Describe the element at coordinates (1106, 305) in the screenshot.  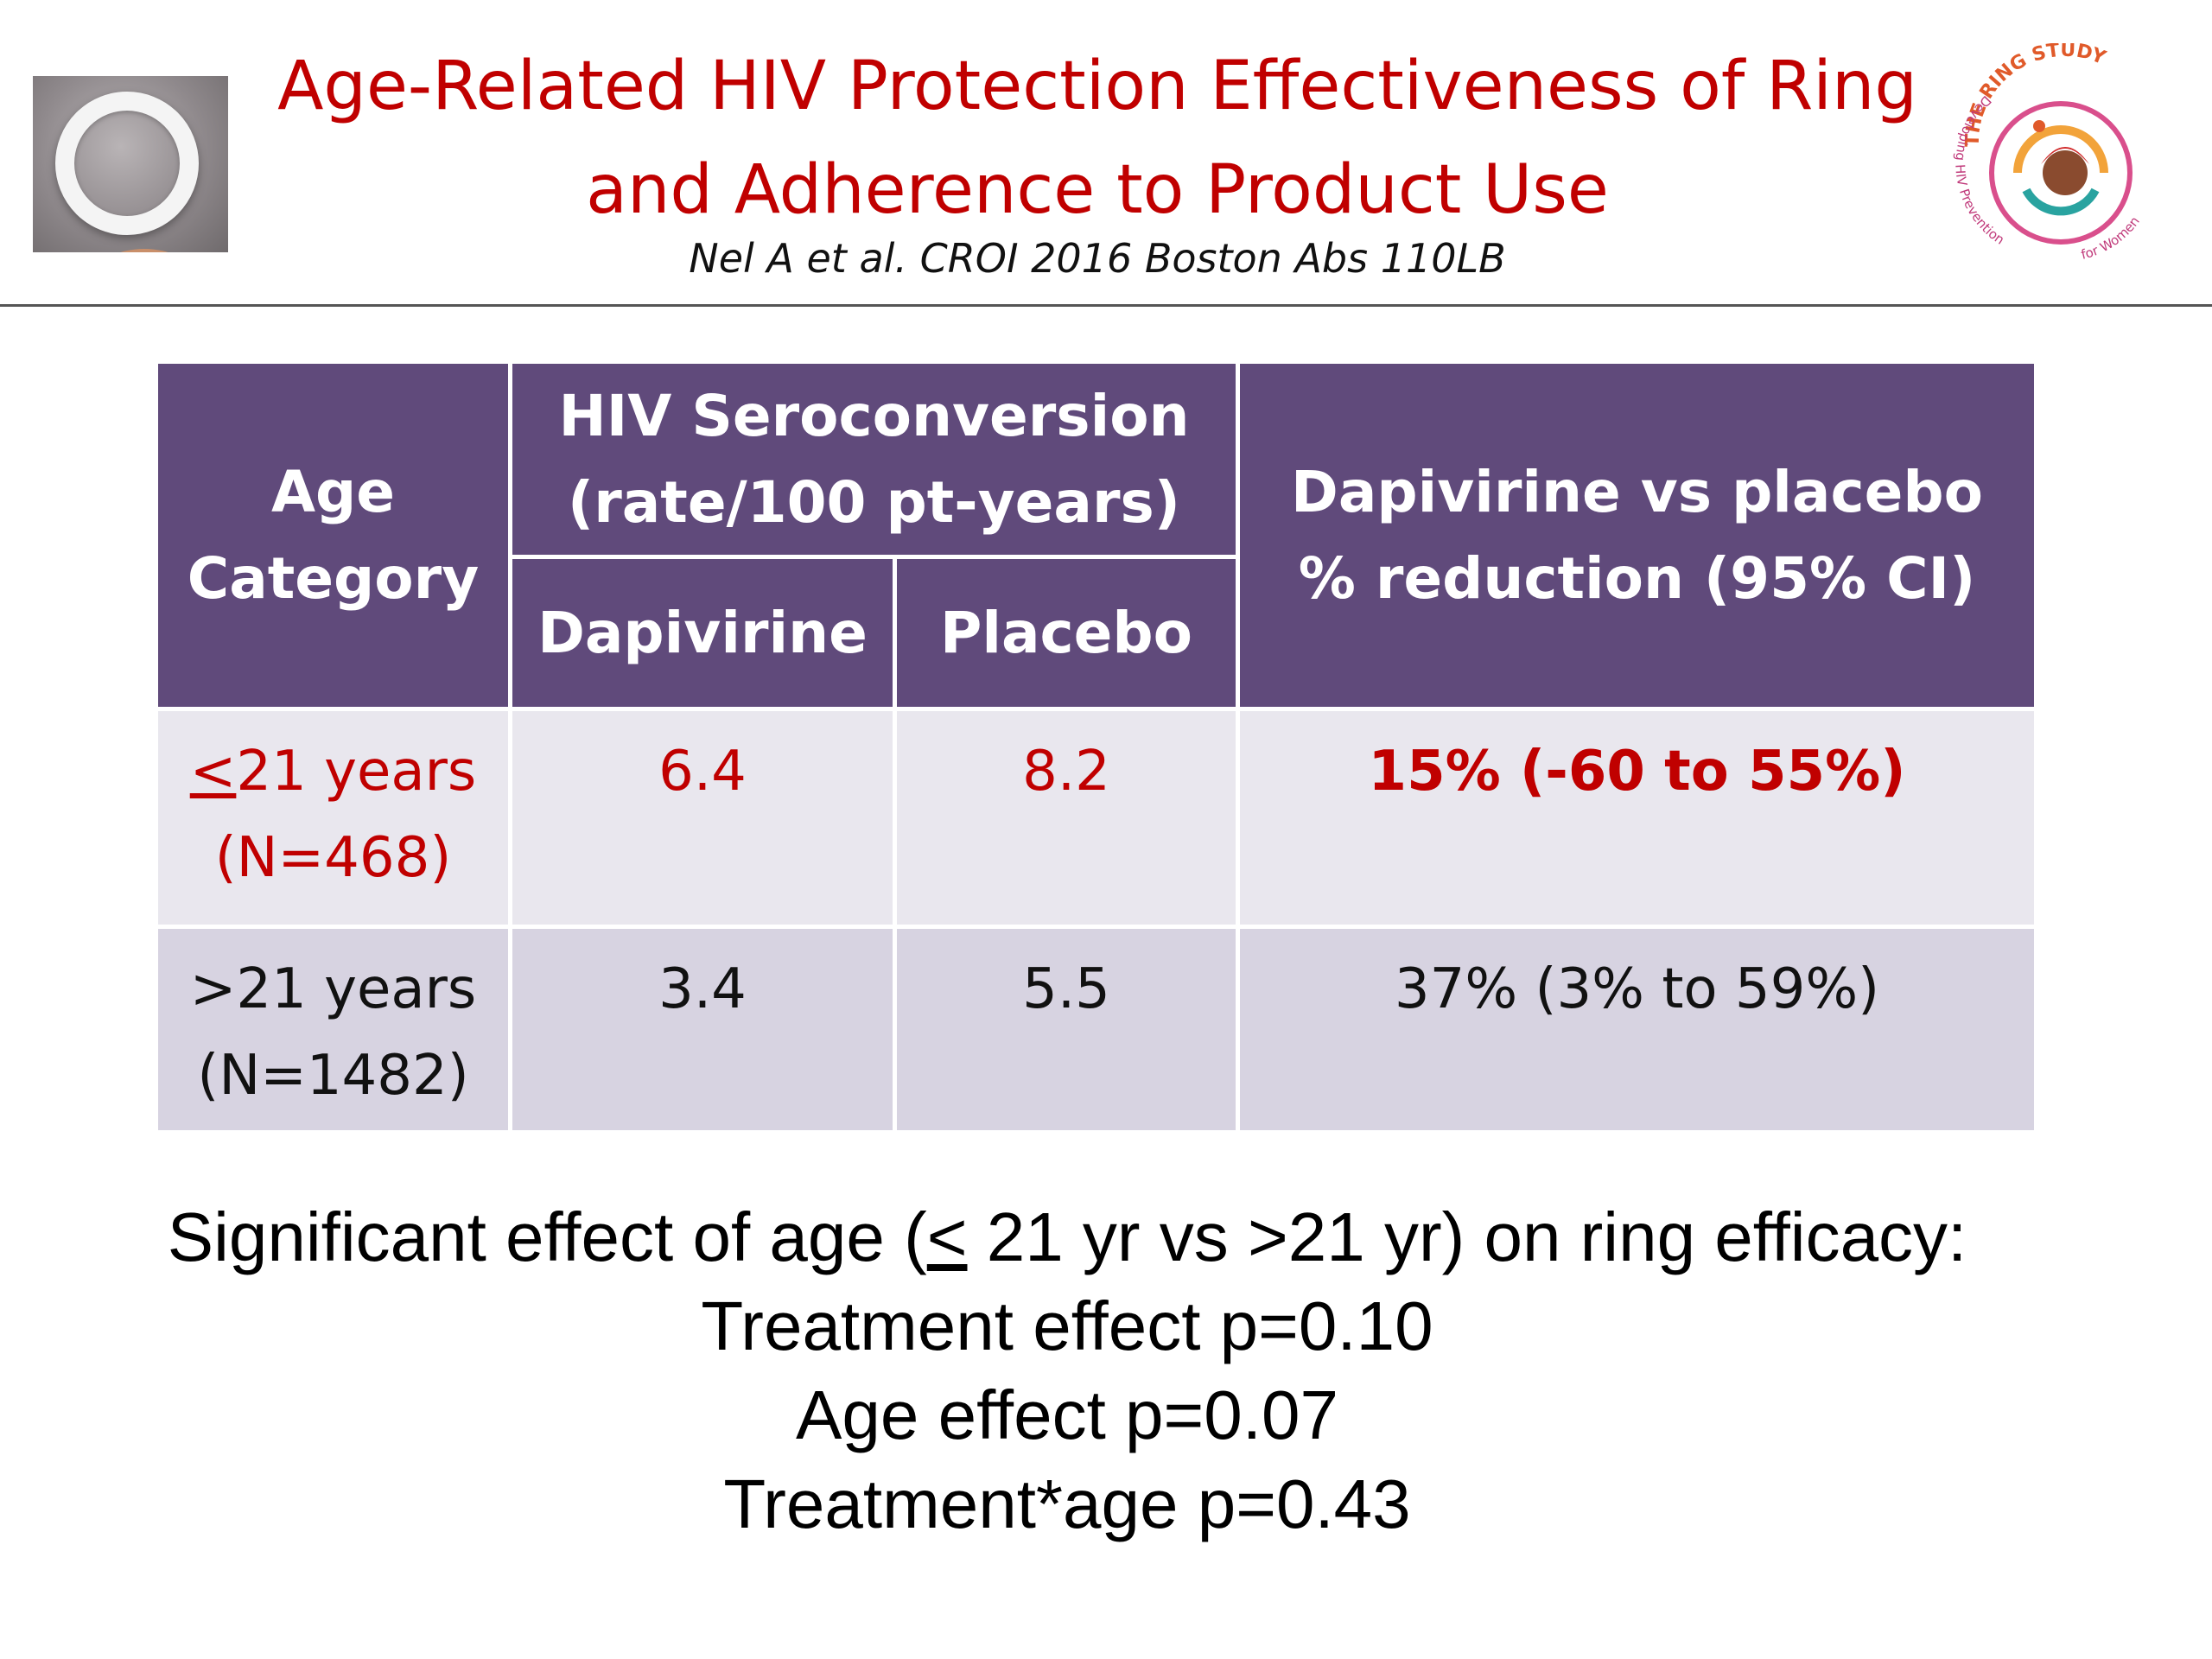
I see `header-divider` at that location.